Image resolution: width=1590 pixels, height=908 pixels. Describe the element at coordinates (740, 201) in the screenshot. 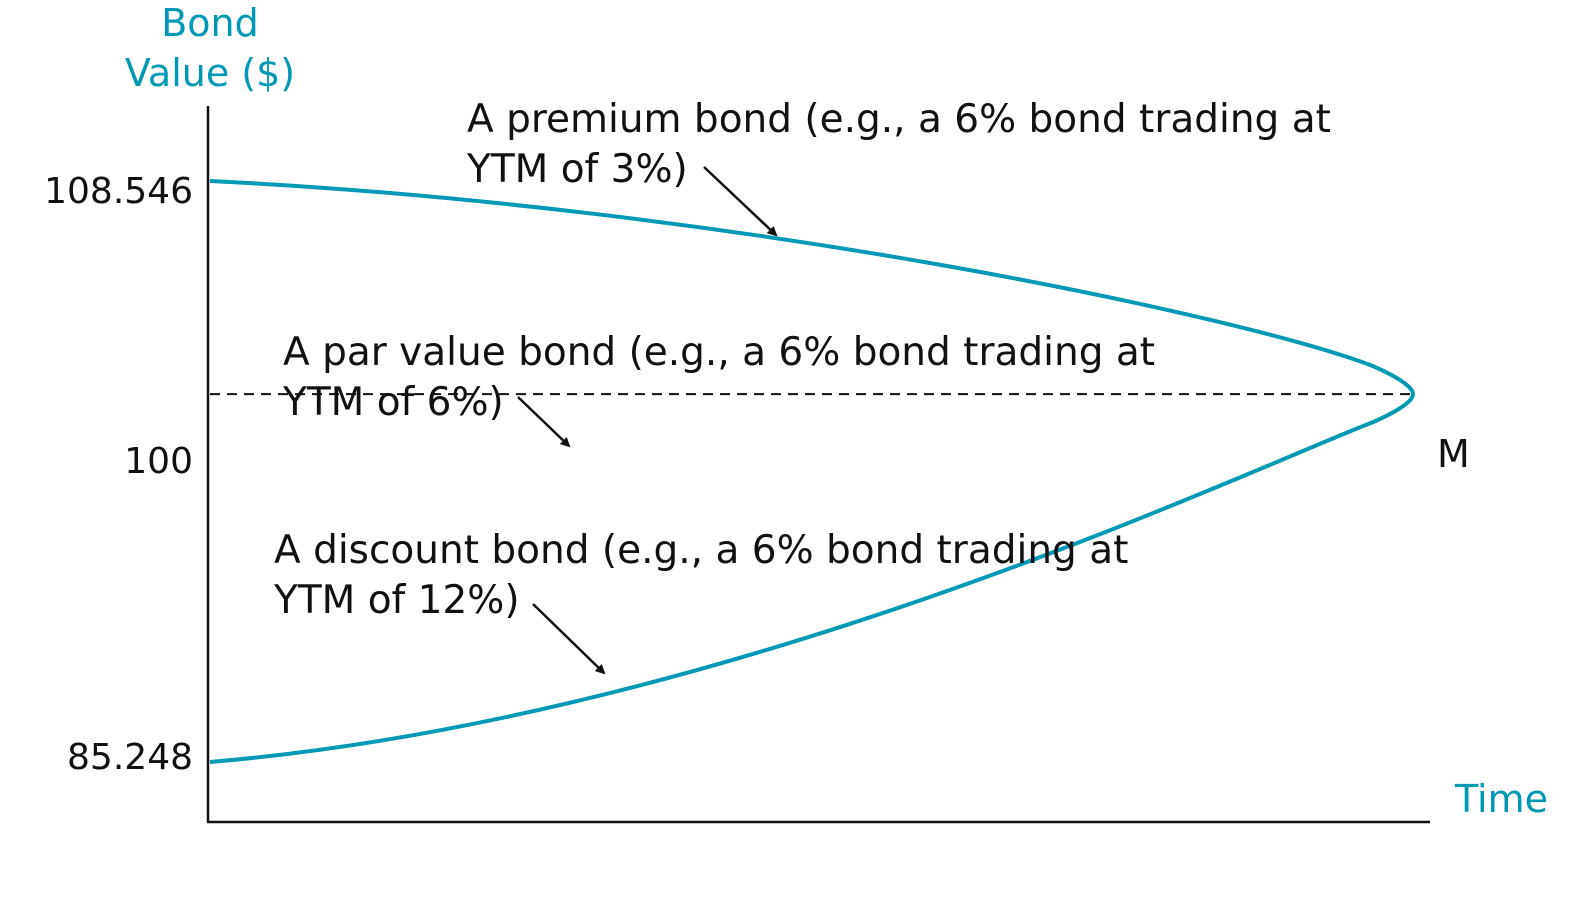

I see `premium-annotation-arrow` at that location.